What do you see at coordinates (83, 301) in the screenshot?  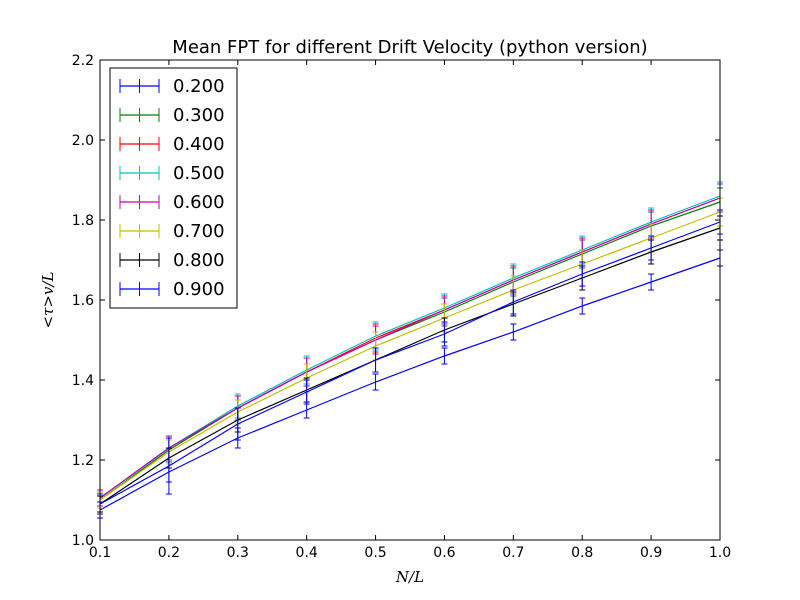 I see `y-tick-label: 1.6` at bounding box center [83, 301].